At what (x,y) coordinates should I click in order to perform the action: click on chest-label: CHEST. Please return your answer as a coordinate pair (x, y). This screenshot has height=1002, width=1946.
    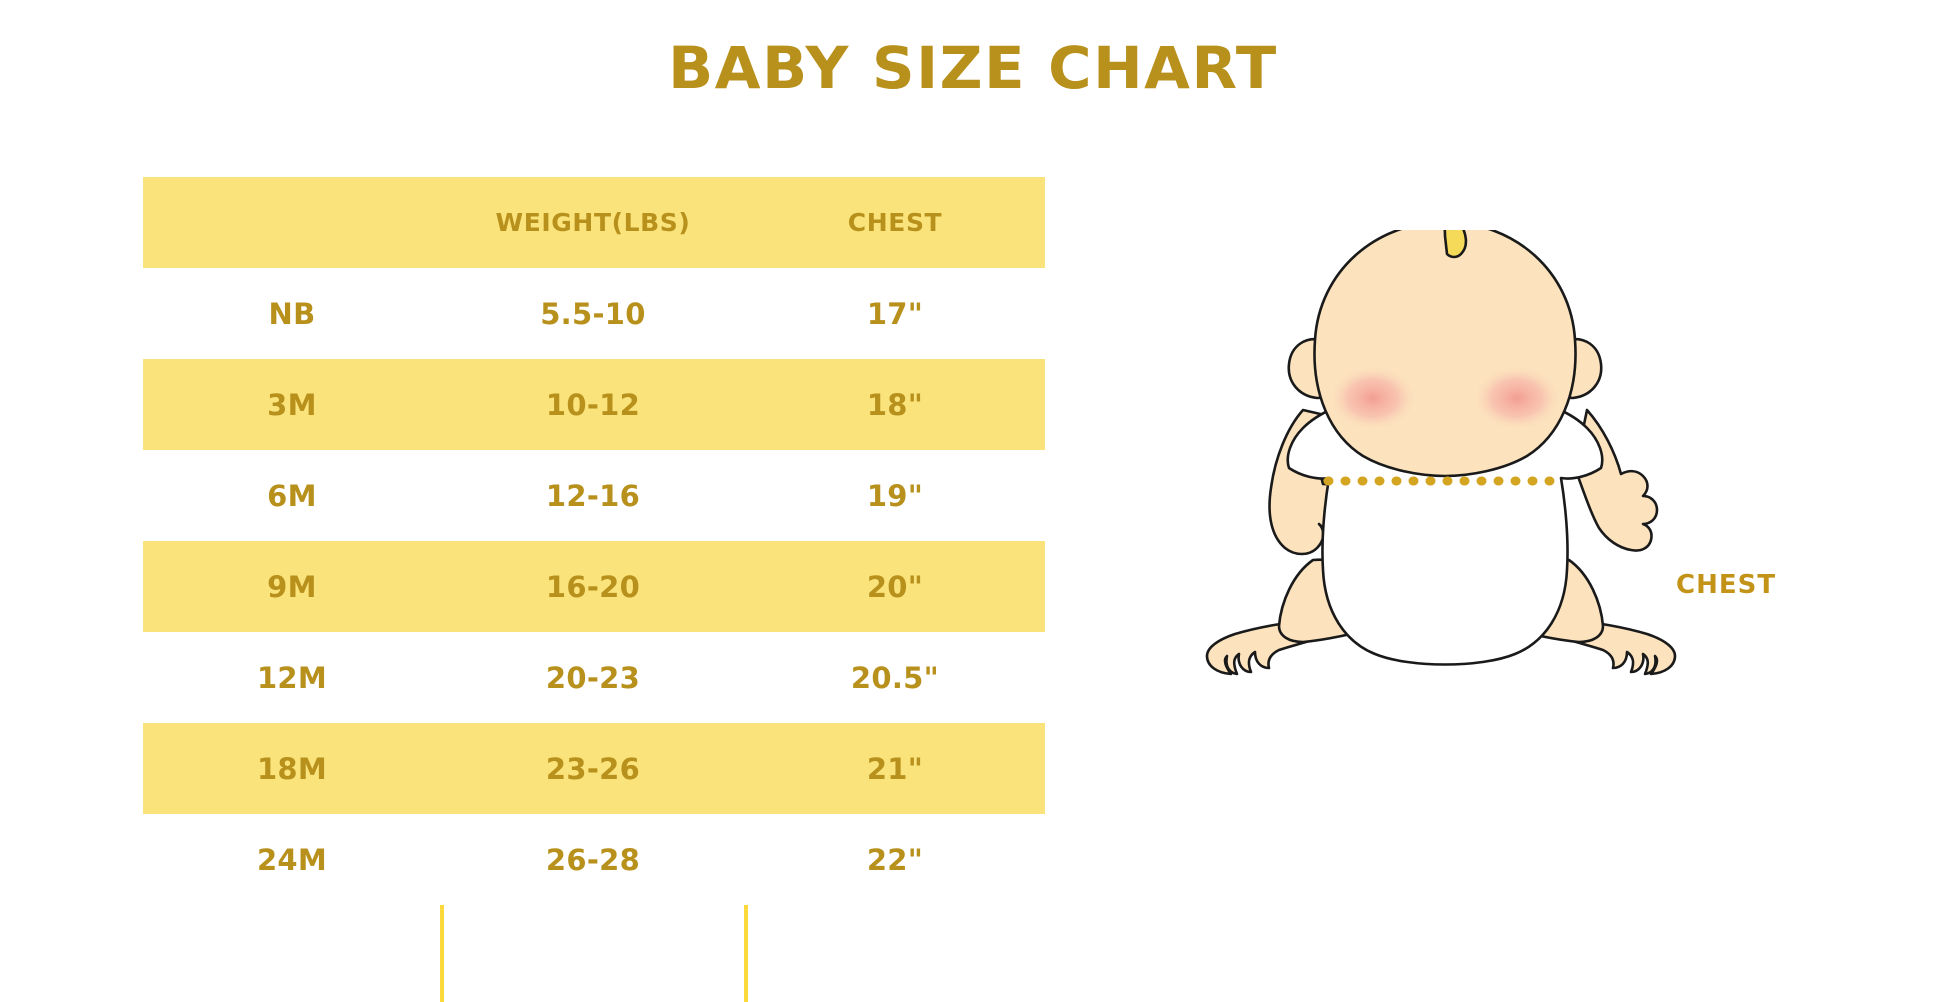
    Looking at the image, I should click on (1726, 585).